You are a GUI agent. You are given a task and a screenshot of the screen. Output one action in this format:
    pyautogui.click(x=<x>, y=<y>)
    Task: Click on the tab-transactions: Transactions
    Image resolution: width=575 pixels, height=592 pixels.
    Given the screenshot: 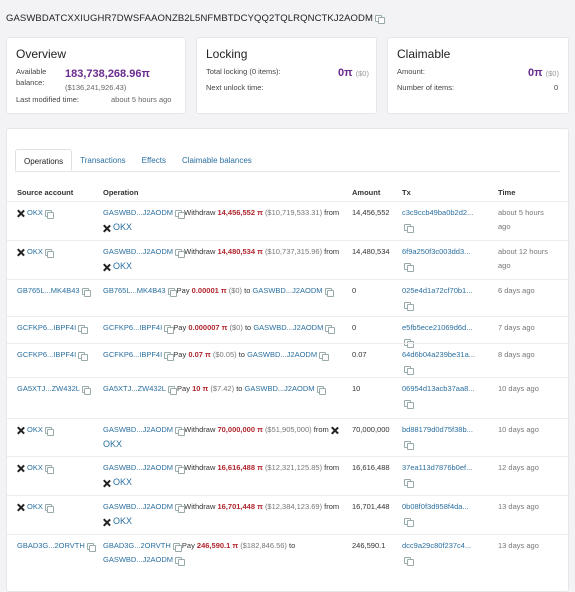 What is the action you would take?
    pyautogui.click(x=103, y=160)
    